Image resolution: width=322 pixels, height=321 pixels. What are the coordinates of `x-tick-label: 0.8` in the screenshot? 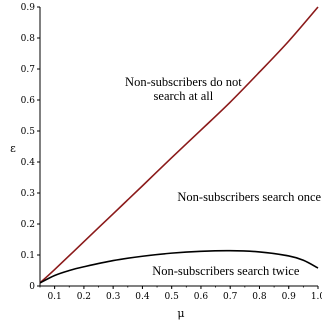 It's located at (259, 297).